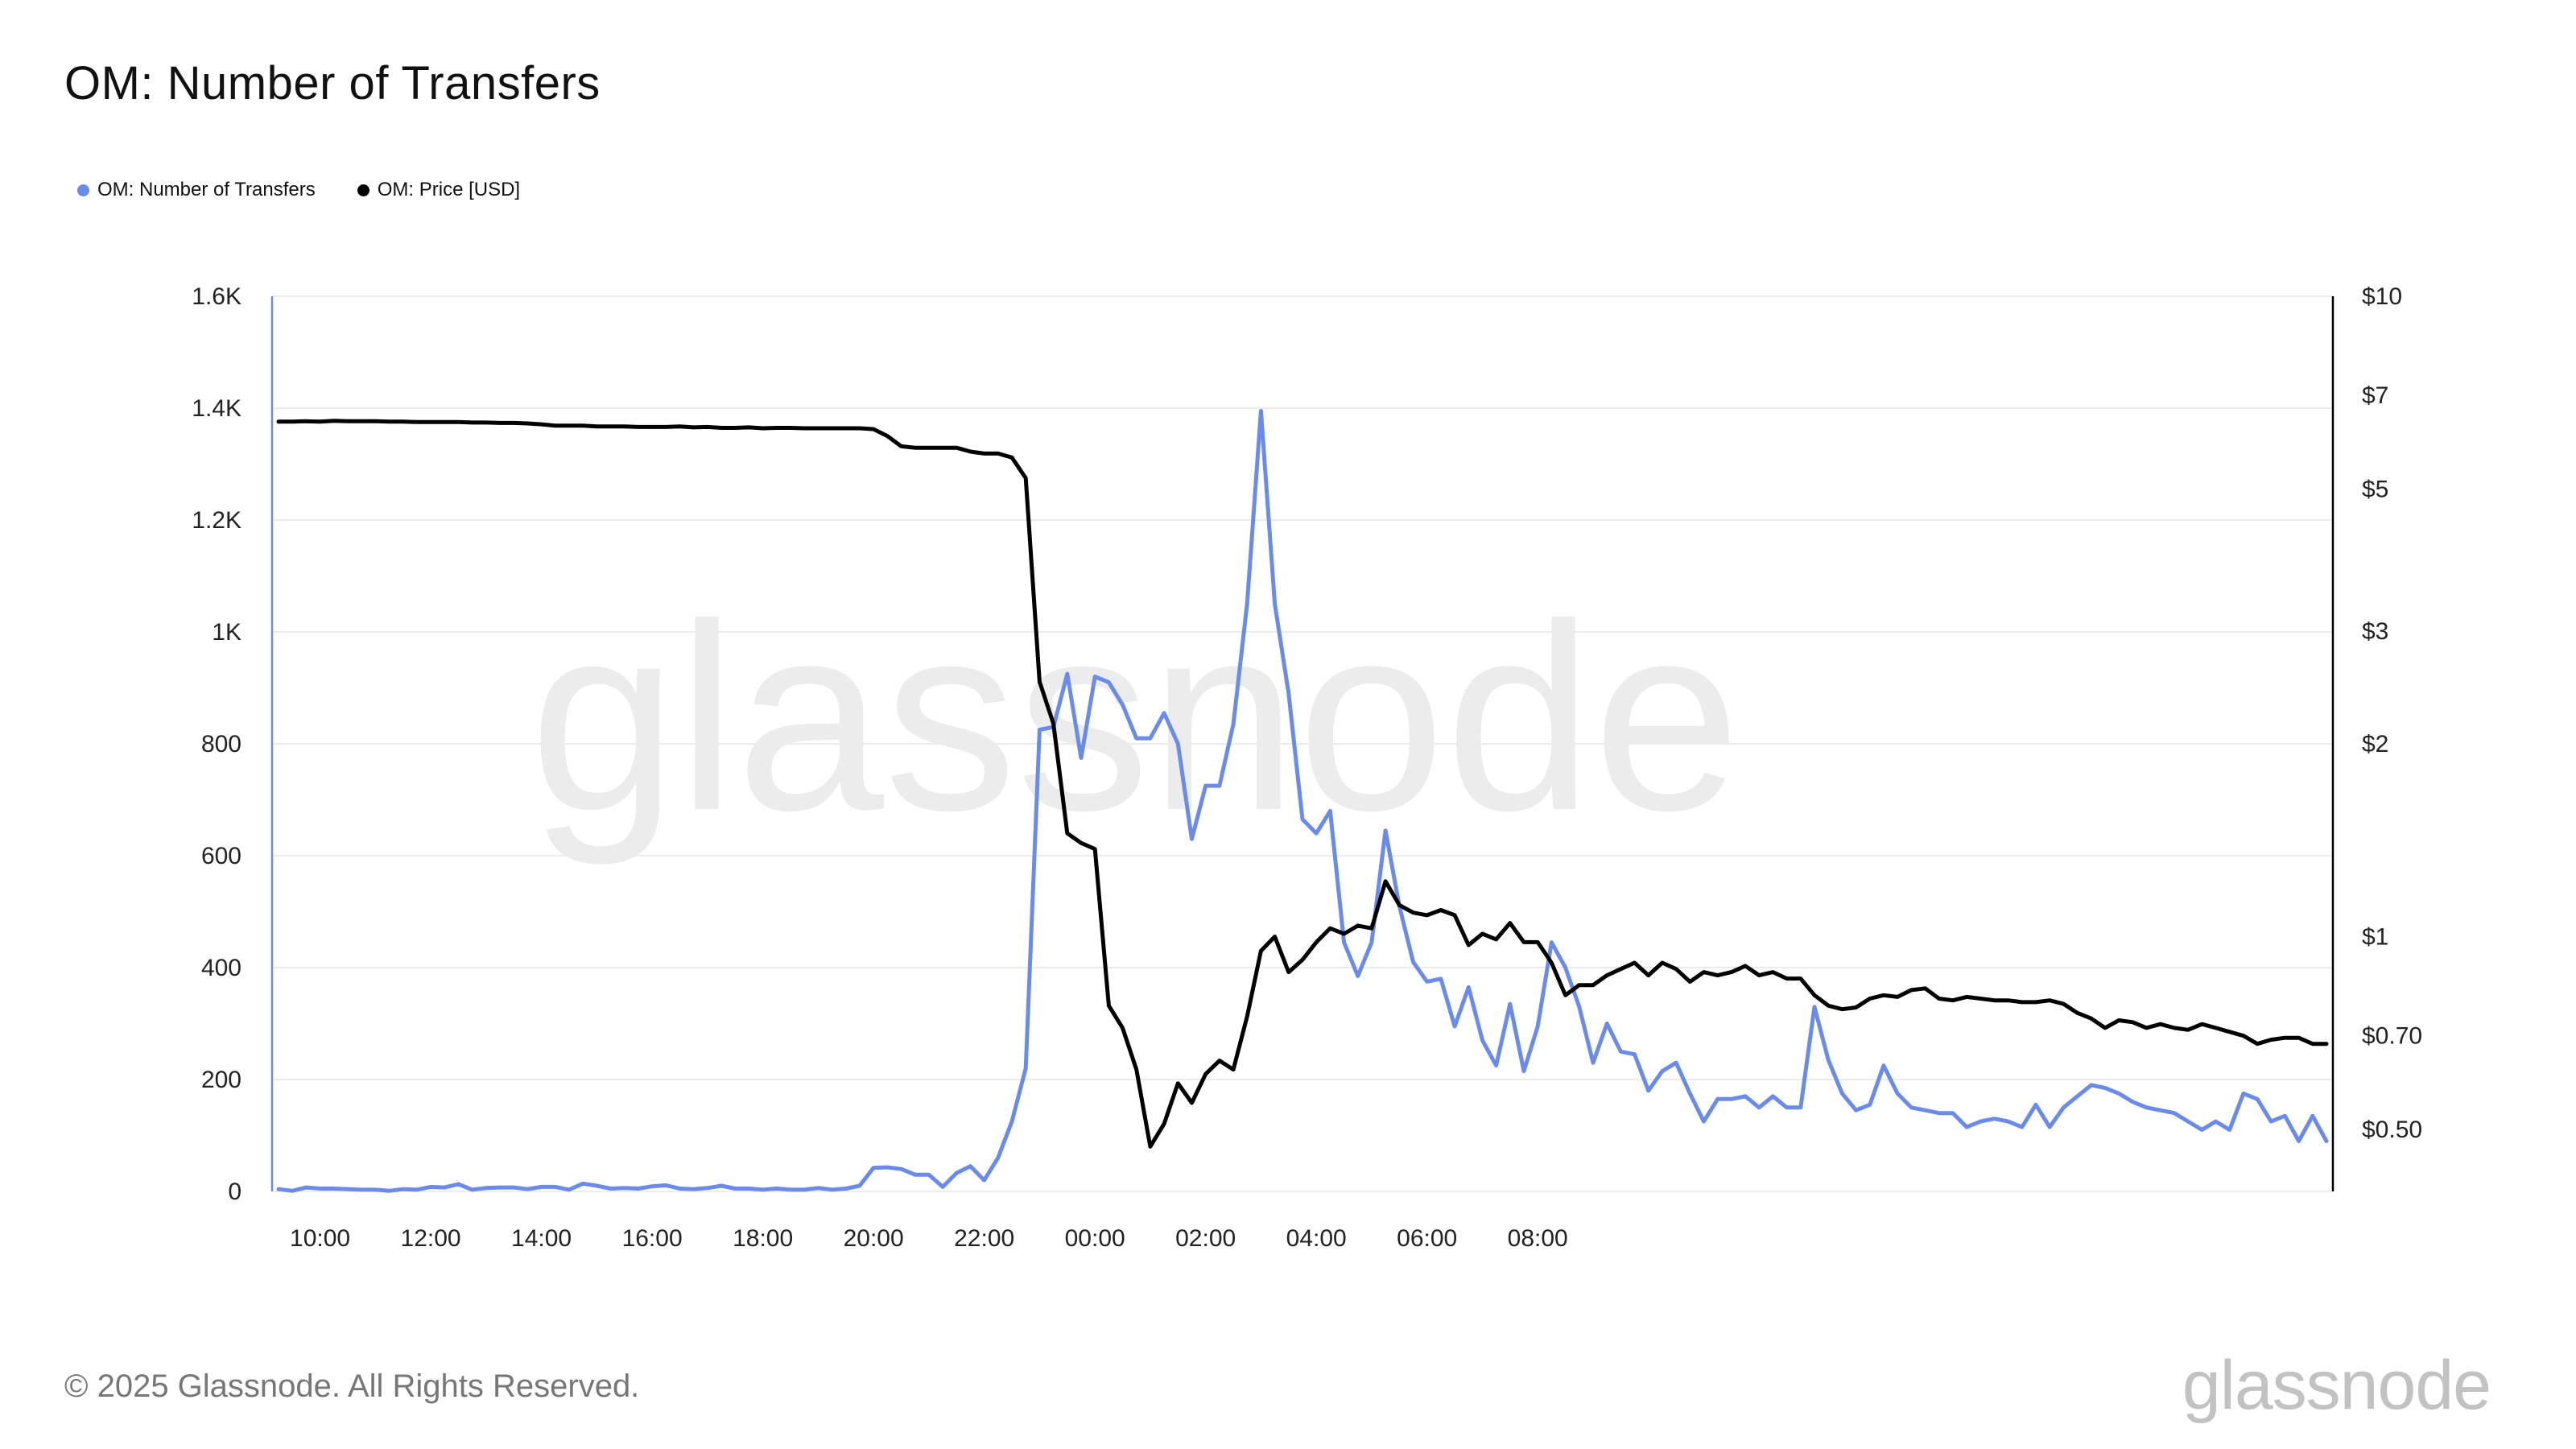 This screenshot has height=1449, width=2576. Describe the element at coordinates (1135, 717) in the screenshot. I see `watermark: glassnode` at that location.